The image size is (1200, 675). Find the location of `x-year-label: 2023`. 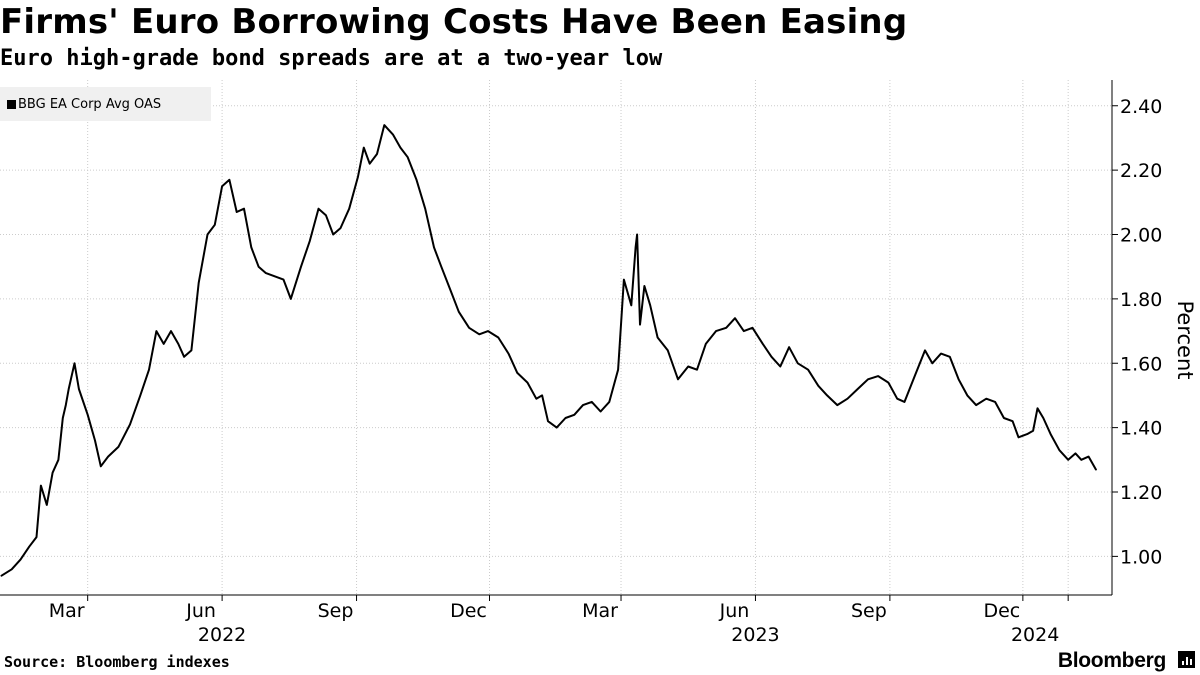

x-year-label: 2023 is located at coordinates (755, 635).